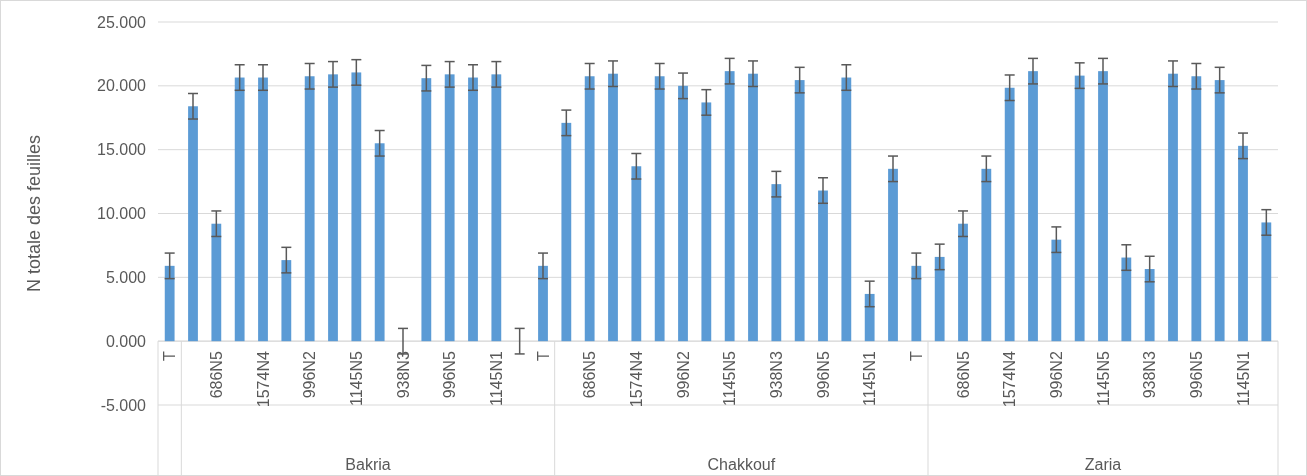 This screenshot has height=476, width=1307. What do you see at coordinates (123, 405) in the screenshot?
I see `y-tick-label: -5.000` at bounding box center [123, 405].